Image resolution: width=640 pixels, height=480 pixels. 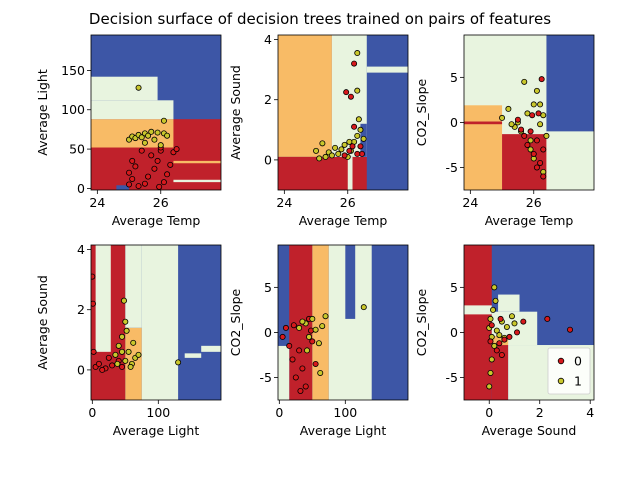 What do you see at coordinates (268, 39) in the screenshot?
I see `y-tick-label: 4` at bounding box center [268, 39].